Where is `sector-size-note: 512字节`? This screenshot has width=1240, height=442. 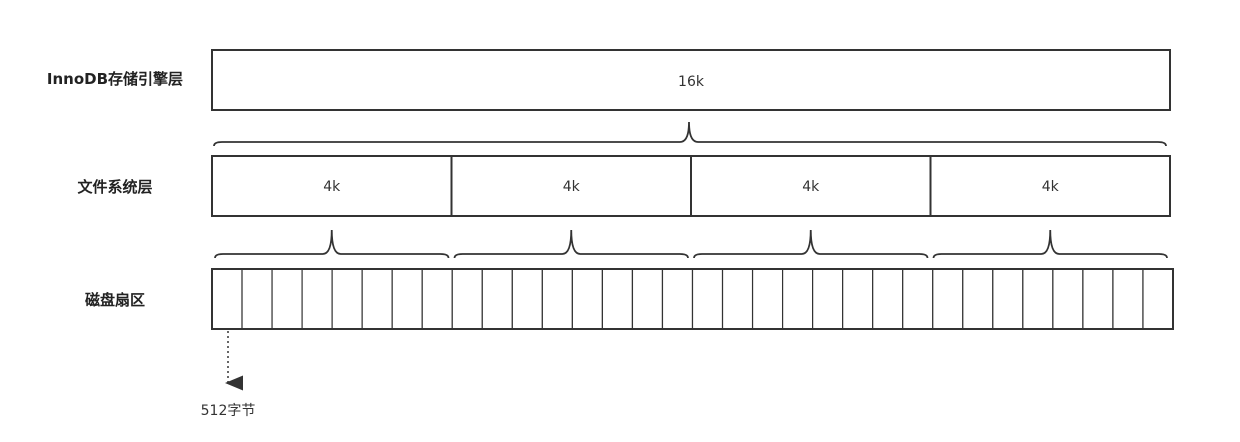
sector-size-note: 512字节 is located at coordinates (228, 411).